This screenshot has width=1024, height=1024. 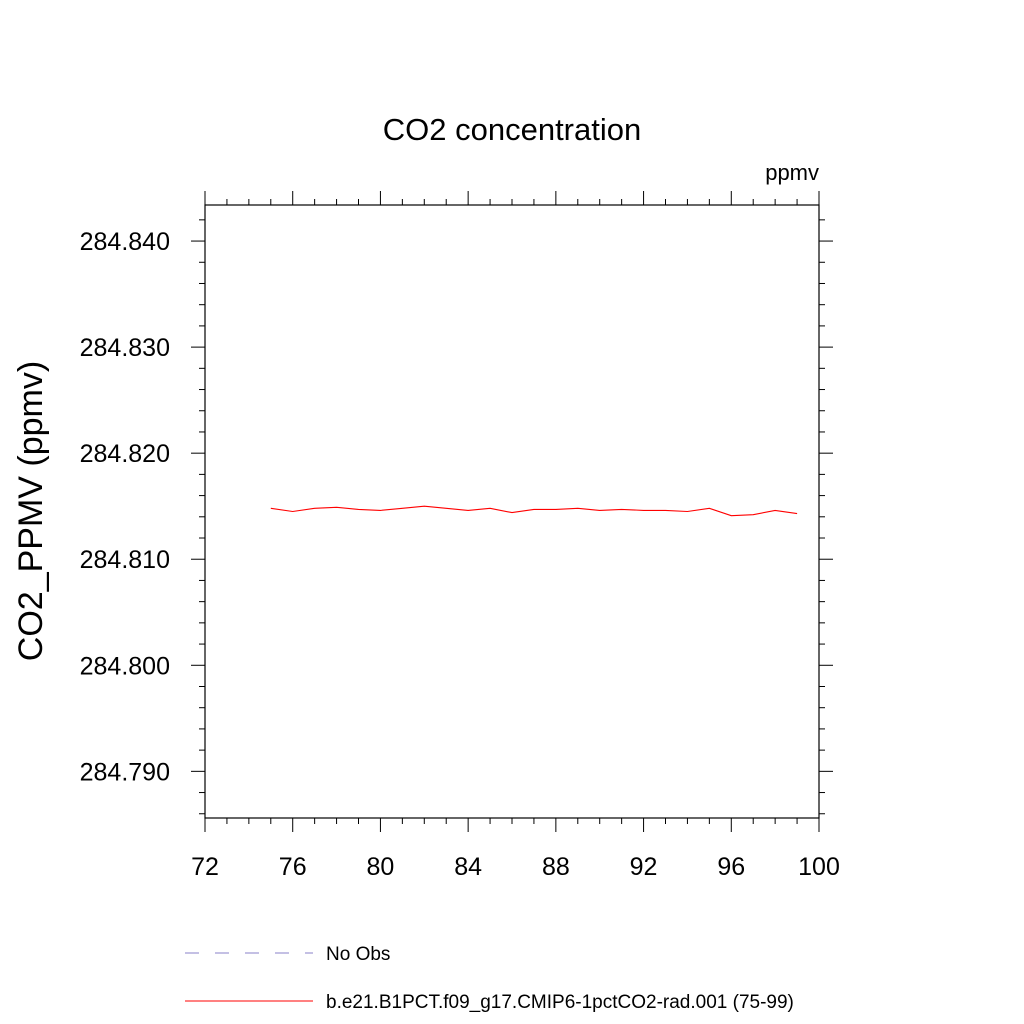 I want to click on x-tick-label: 96, so click(x=731, y=867).